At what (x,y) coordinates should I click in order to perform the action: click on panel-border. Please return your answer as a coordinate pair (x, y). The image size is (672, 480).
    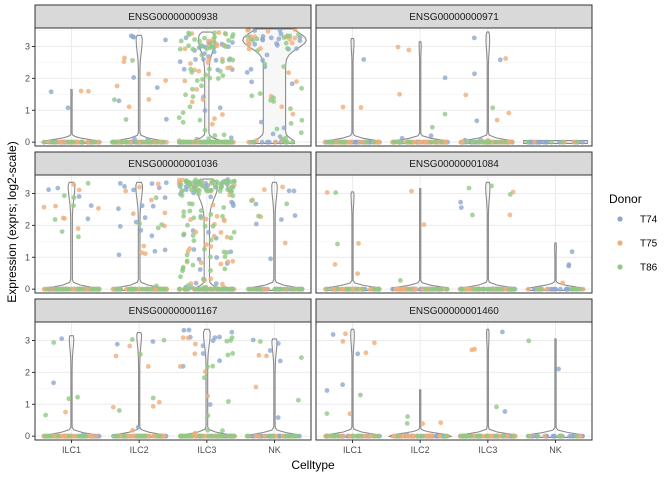
    Looking at the image, I should click on (454, 87).